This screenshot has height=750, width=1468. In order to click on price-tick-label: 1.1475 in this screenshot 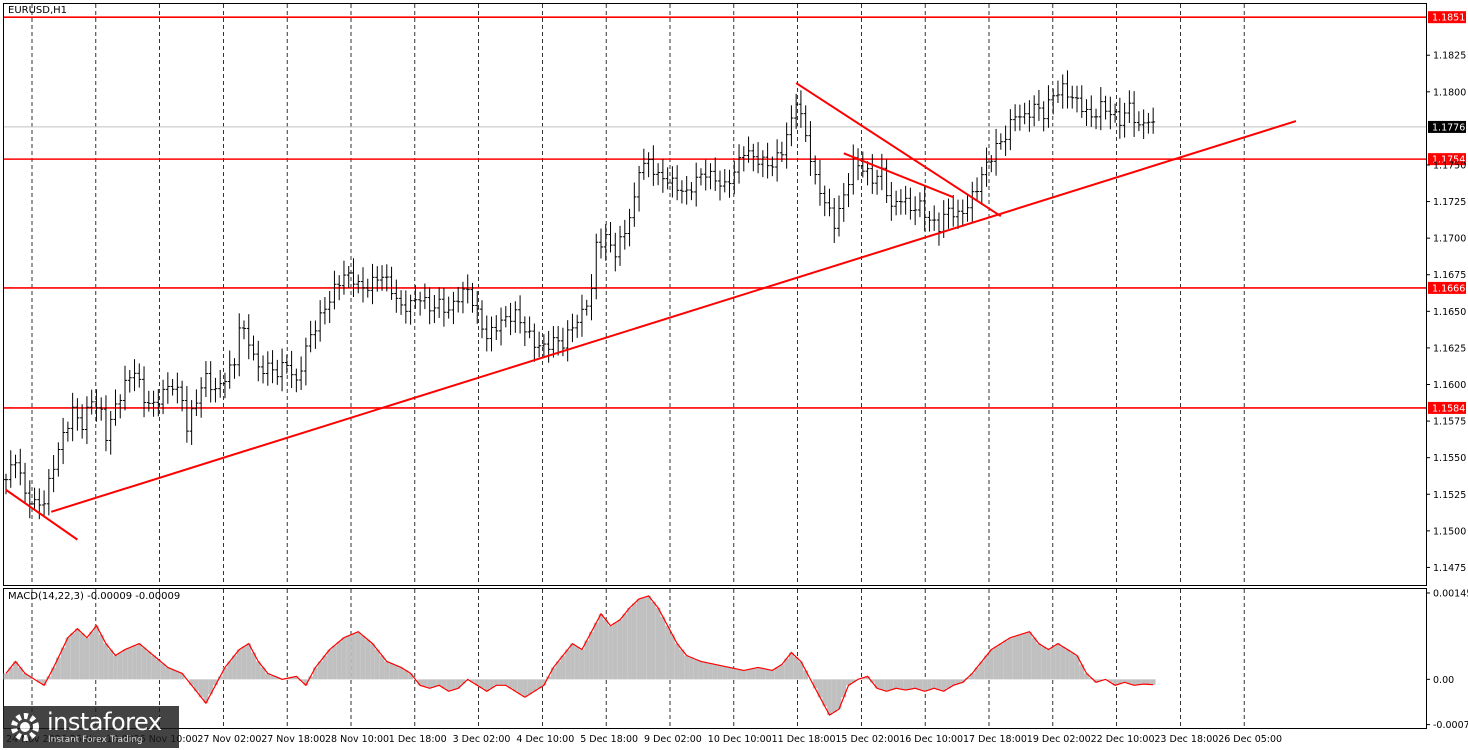, I will do `click(1449, 568)`.